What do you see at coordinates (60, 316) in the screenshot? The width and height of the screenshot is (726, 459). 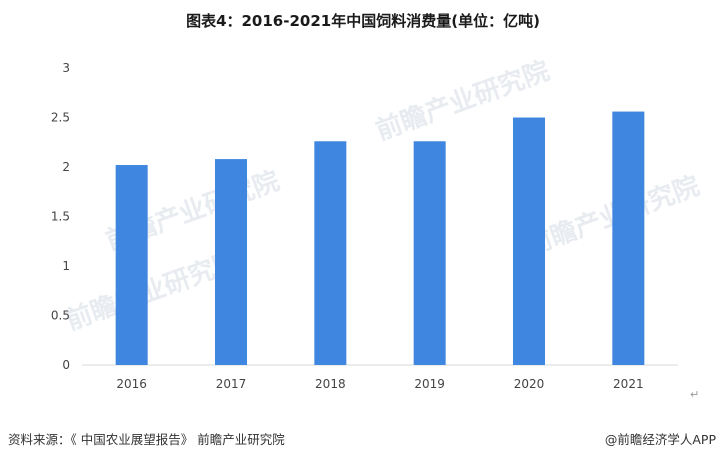 I see `y-tick-label: 0.5` at bounding box center [60, 316].